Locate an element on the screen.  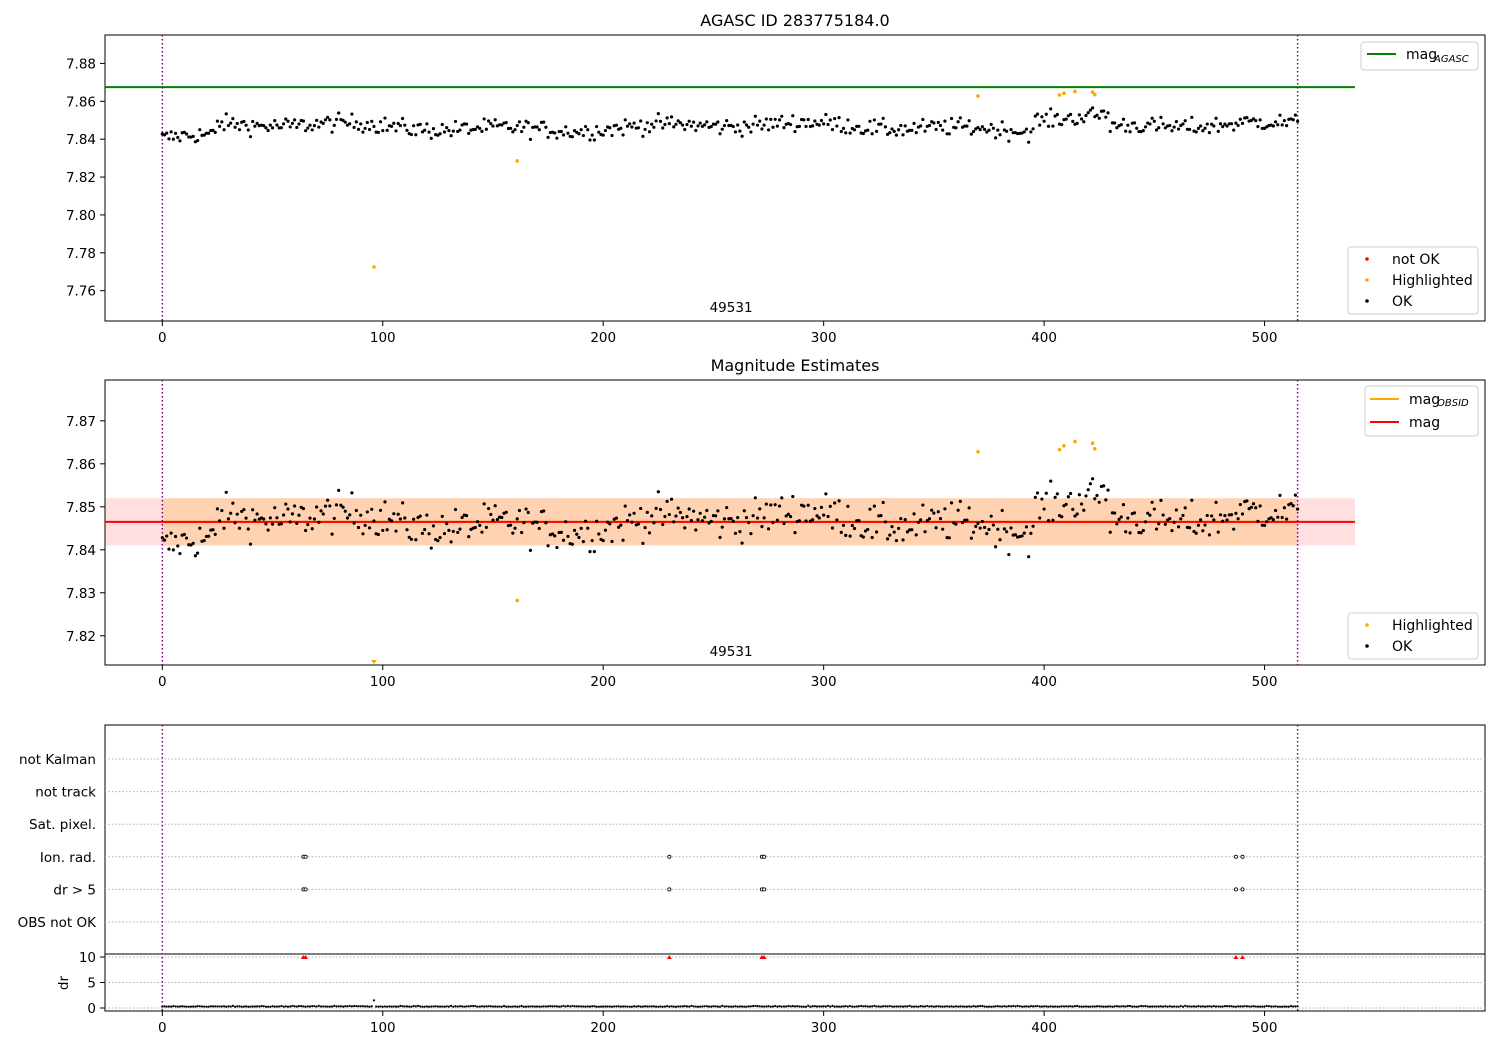
estimates-ytick-label: 7.82 is located at coordinates (81, 637).